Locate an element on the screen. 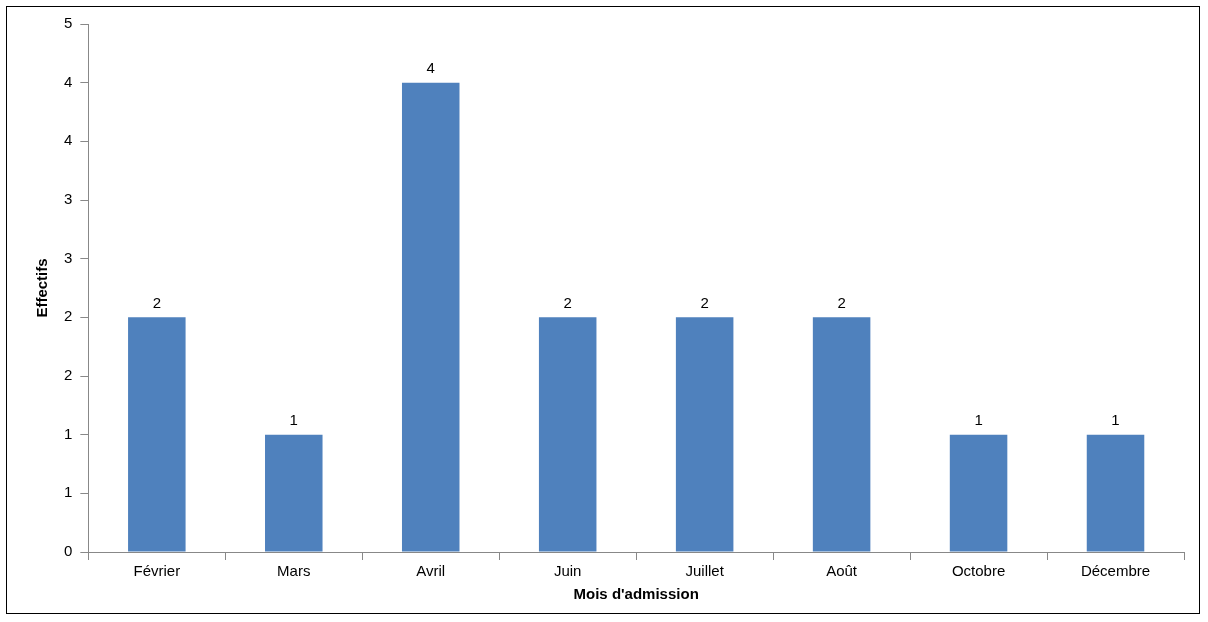 The image size is (1208, 622). x-tick-label: Mars is located at coordinates (294, 571).